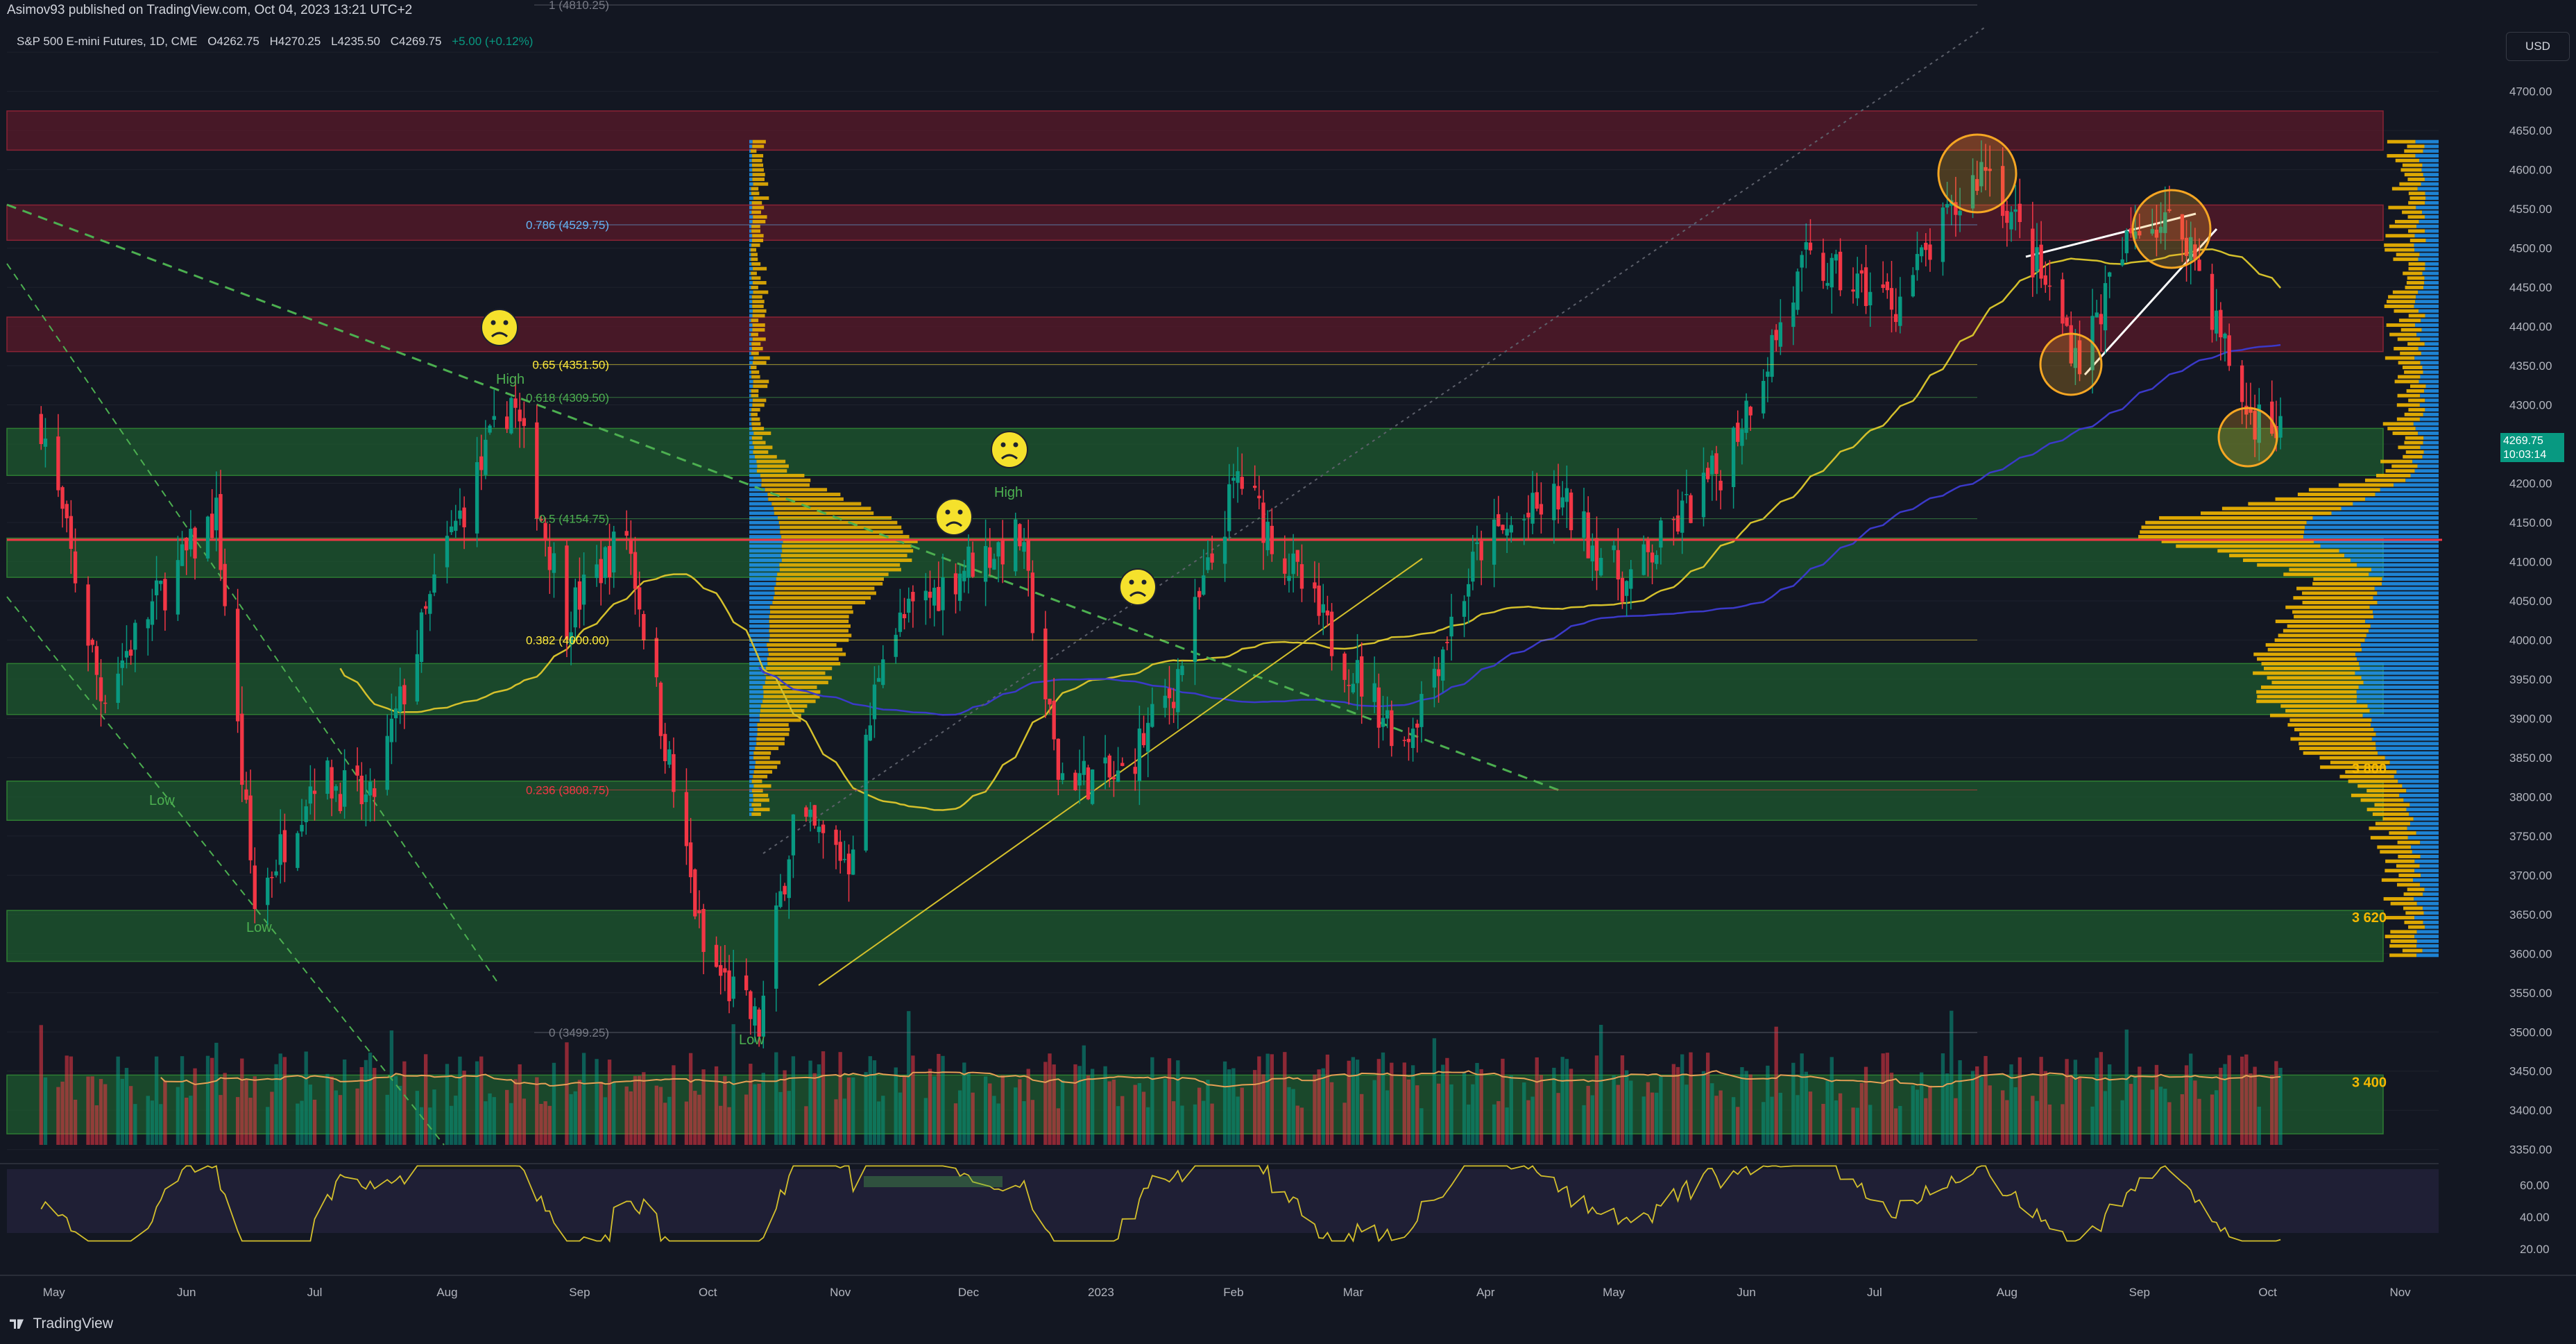 The width and height of the screenshot is (2576, 1344). I want to click on rsi-pane, so click(1219, 1203).